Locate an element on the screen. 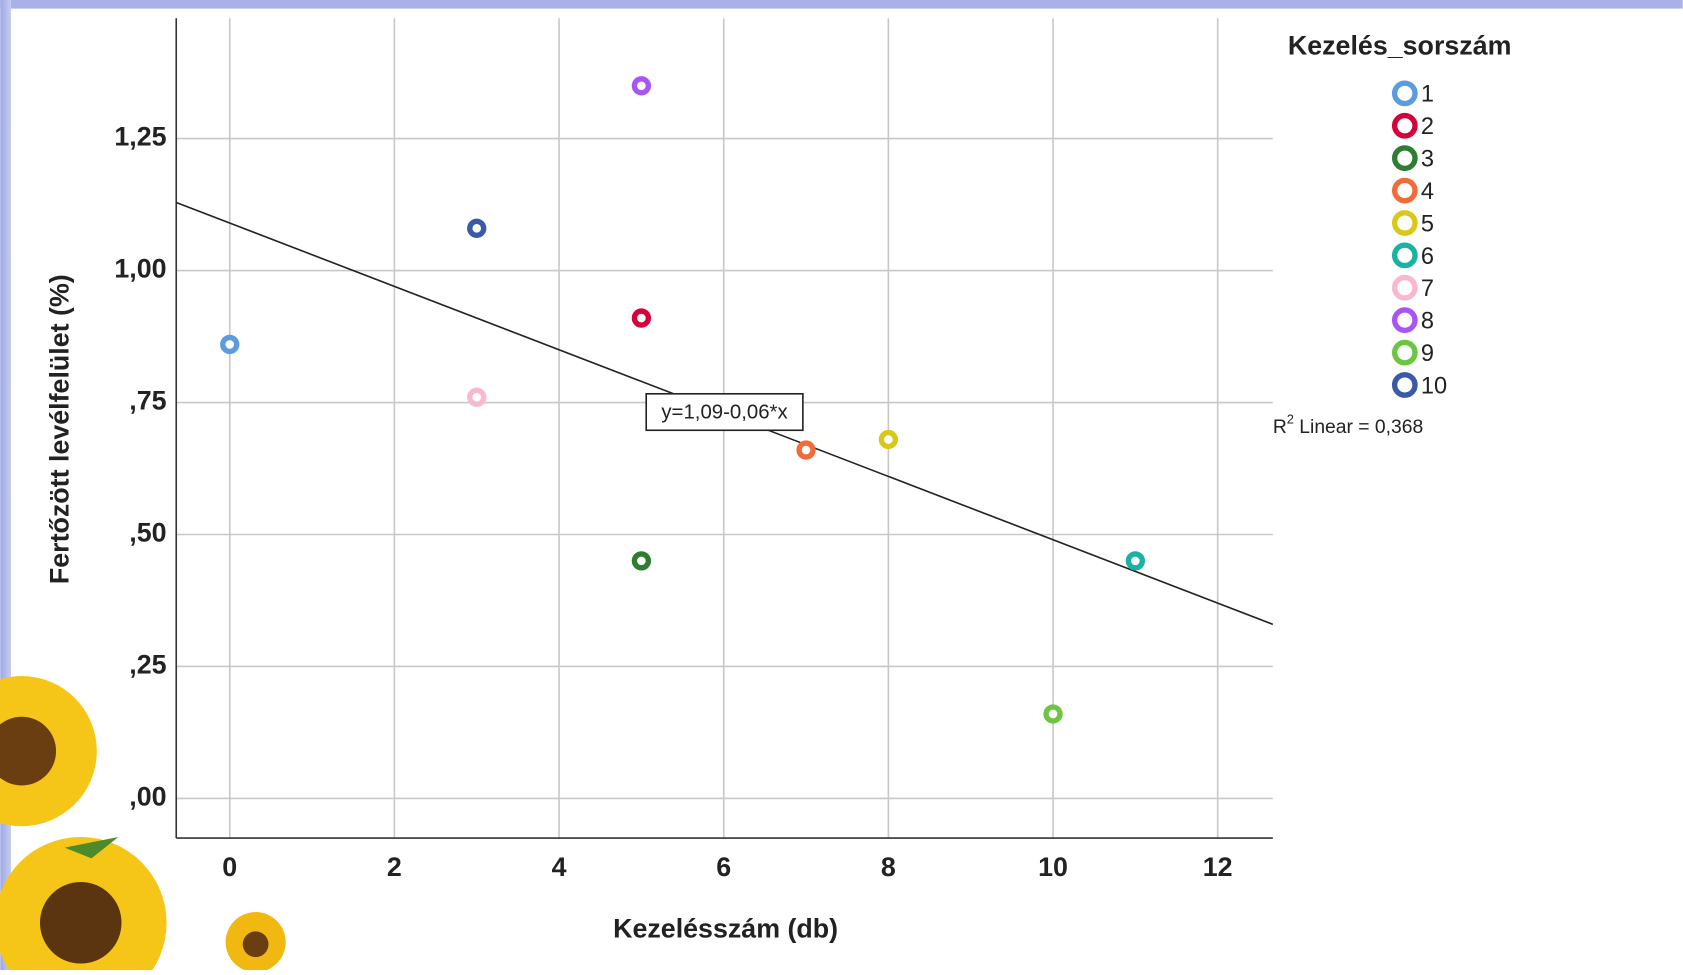 This screenshot has height=975, width=1683. y-tick-label: ,50 is located at coordinates (147, 533).